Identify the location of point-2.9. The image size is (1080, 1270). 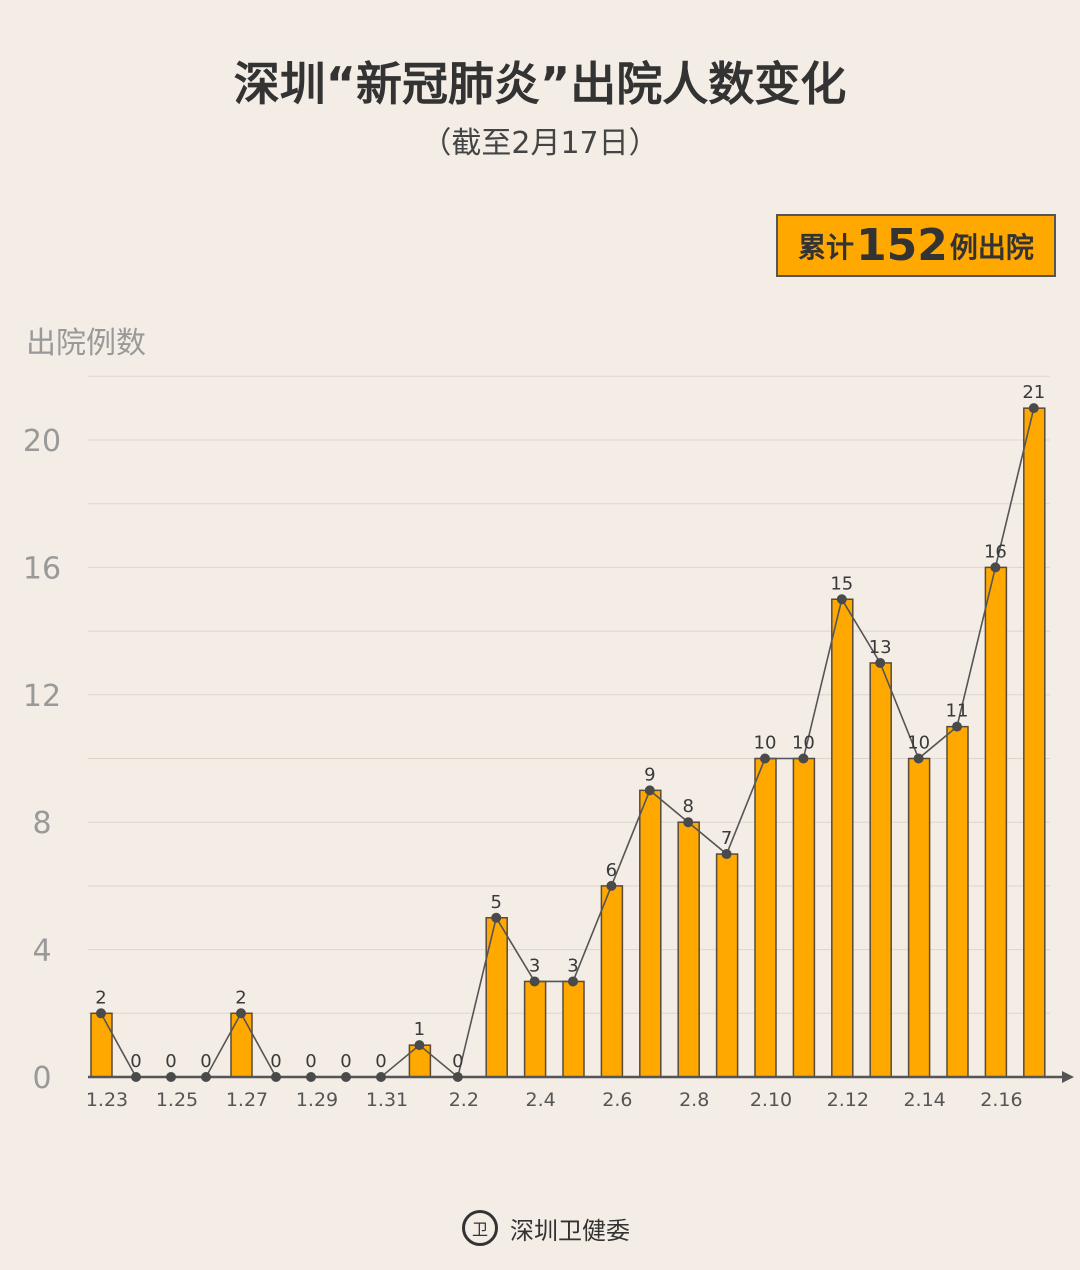
(726, 854).